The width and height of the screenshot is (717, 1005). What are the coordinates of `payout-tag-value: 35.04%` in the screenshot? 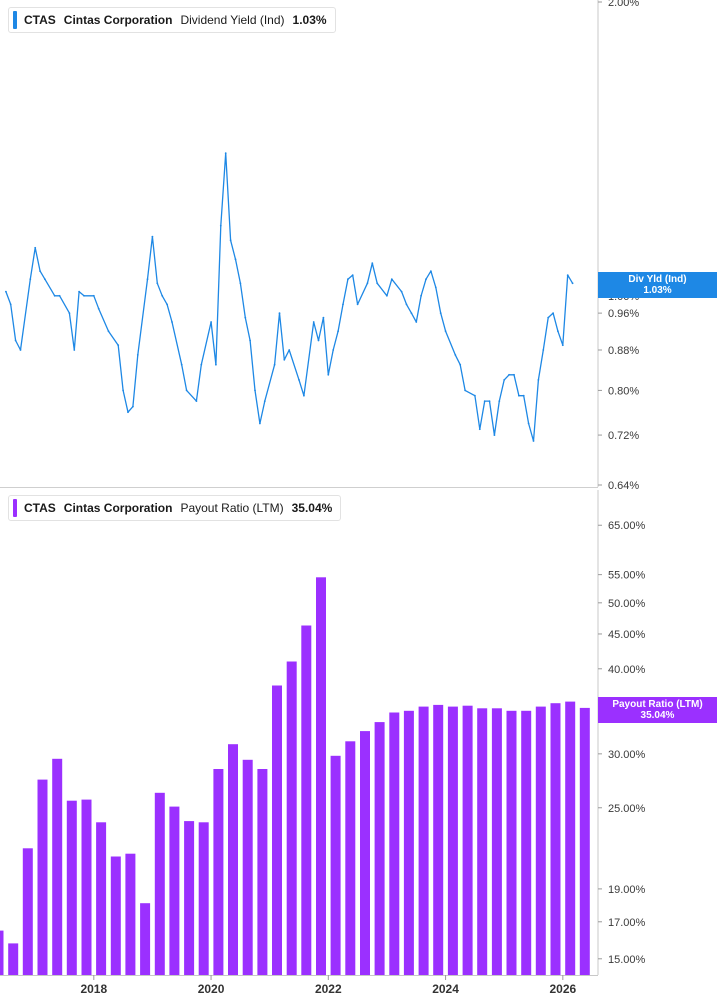 It's located at (657, 715).